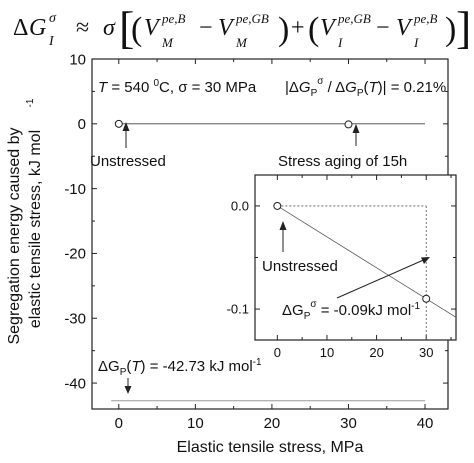 This screenshot has height=463, width=474. Describe the element at coordinates (313, 304) in the screenshot. I see `inset-dg-sup: σ` at that location.